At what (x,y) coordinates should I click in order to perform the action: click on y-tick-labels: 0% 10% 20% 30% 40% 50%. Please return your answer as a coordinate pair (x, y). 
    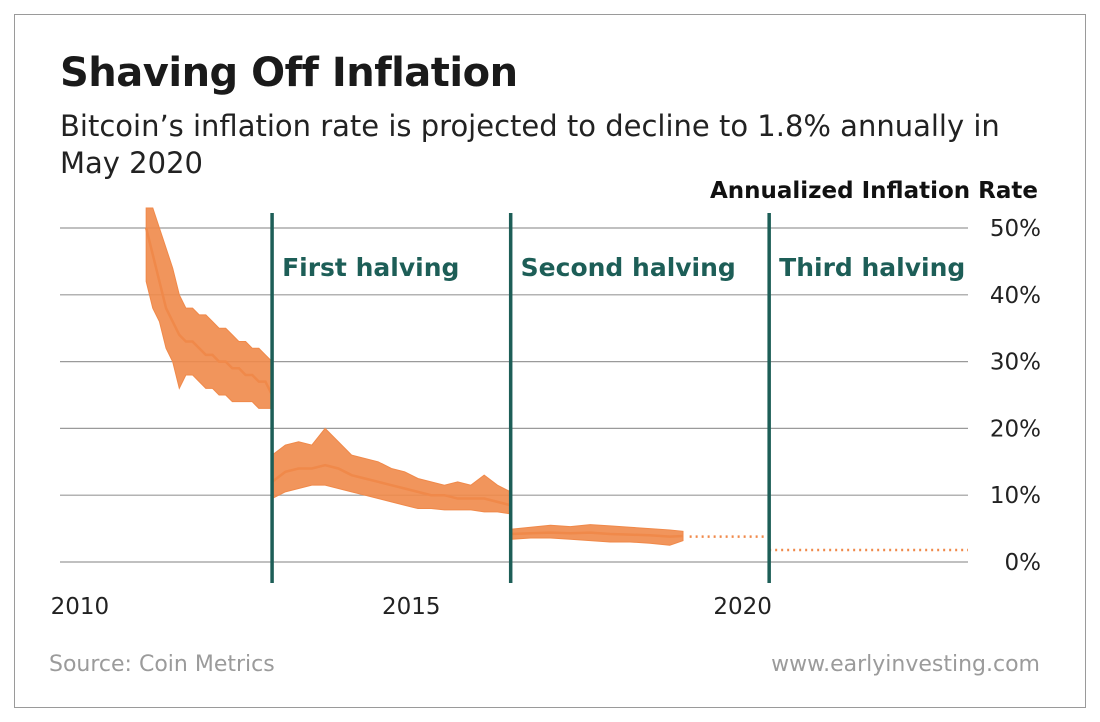
    Looking at the image, I should click on (1015, 396).